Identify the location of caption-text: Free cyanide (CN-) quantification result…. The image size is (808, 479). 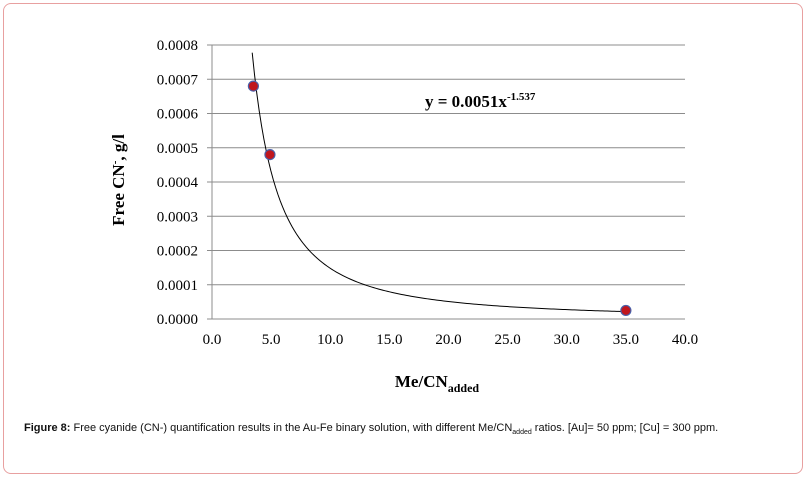
(291, 428).